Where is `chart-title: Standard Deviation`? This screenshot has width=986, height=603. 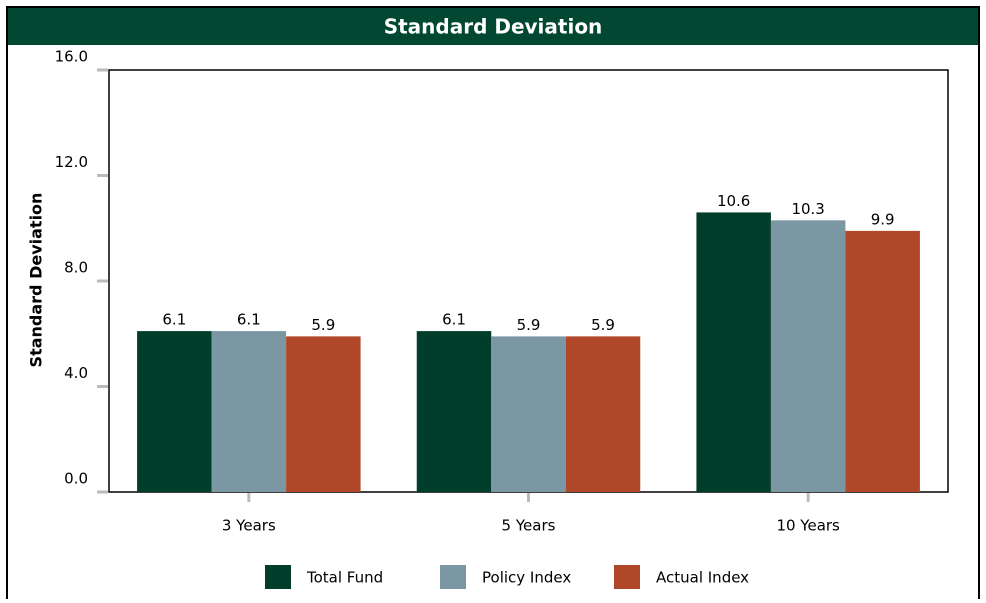 chart-title: Standard Deviation is located at coordinates (493, 27).